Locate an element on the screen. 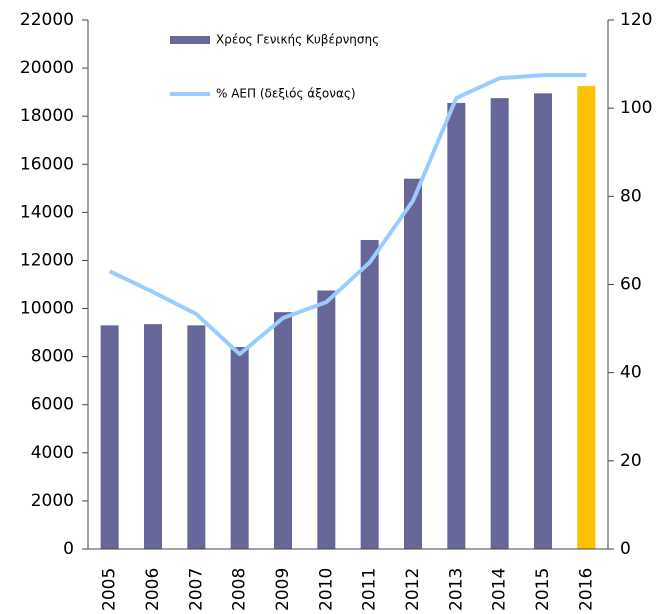 This screenshot has height=614, width=660. y2-tick-label: 0 is located at coordinates (625, 549).